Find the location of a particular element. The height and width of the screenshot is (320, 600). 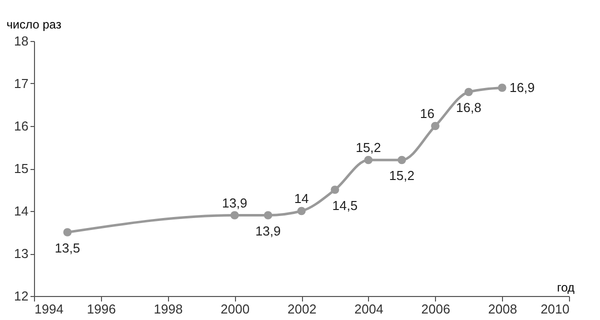

x-tick-label: 1994 is located at coordinates (49, 309).